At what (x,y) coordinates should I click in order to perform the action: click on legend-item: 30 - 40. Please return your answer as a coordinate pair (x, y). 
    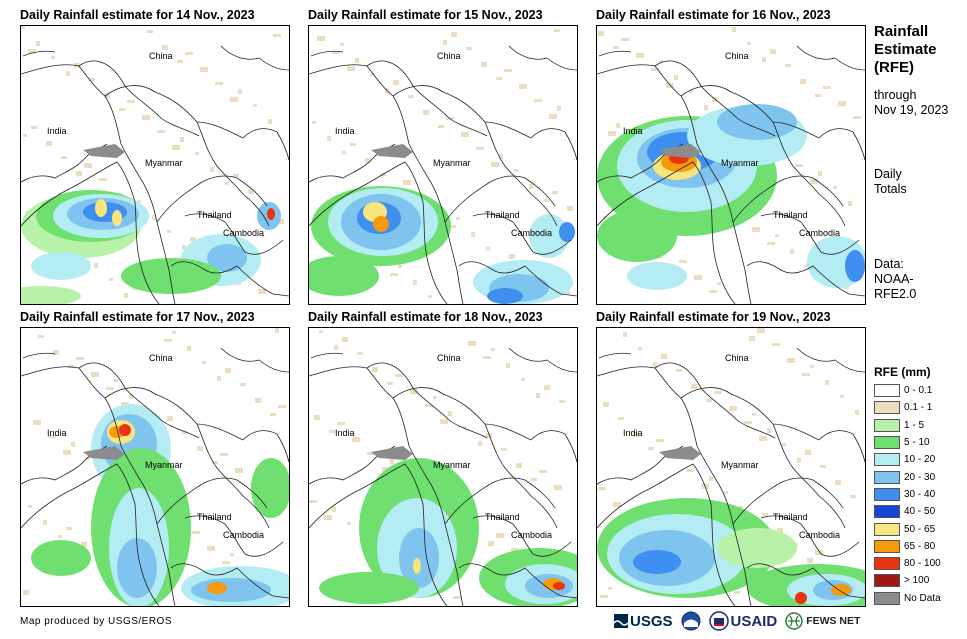
    Looking at the image, I should click on (919, 494).